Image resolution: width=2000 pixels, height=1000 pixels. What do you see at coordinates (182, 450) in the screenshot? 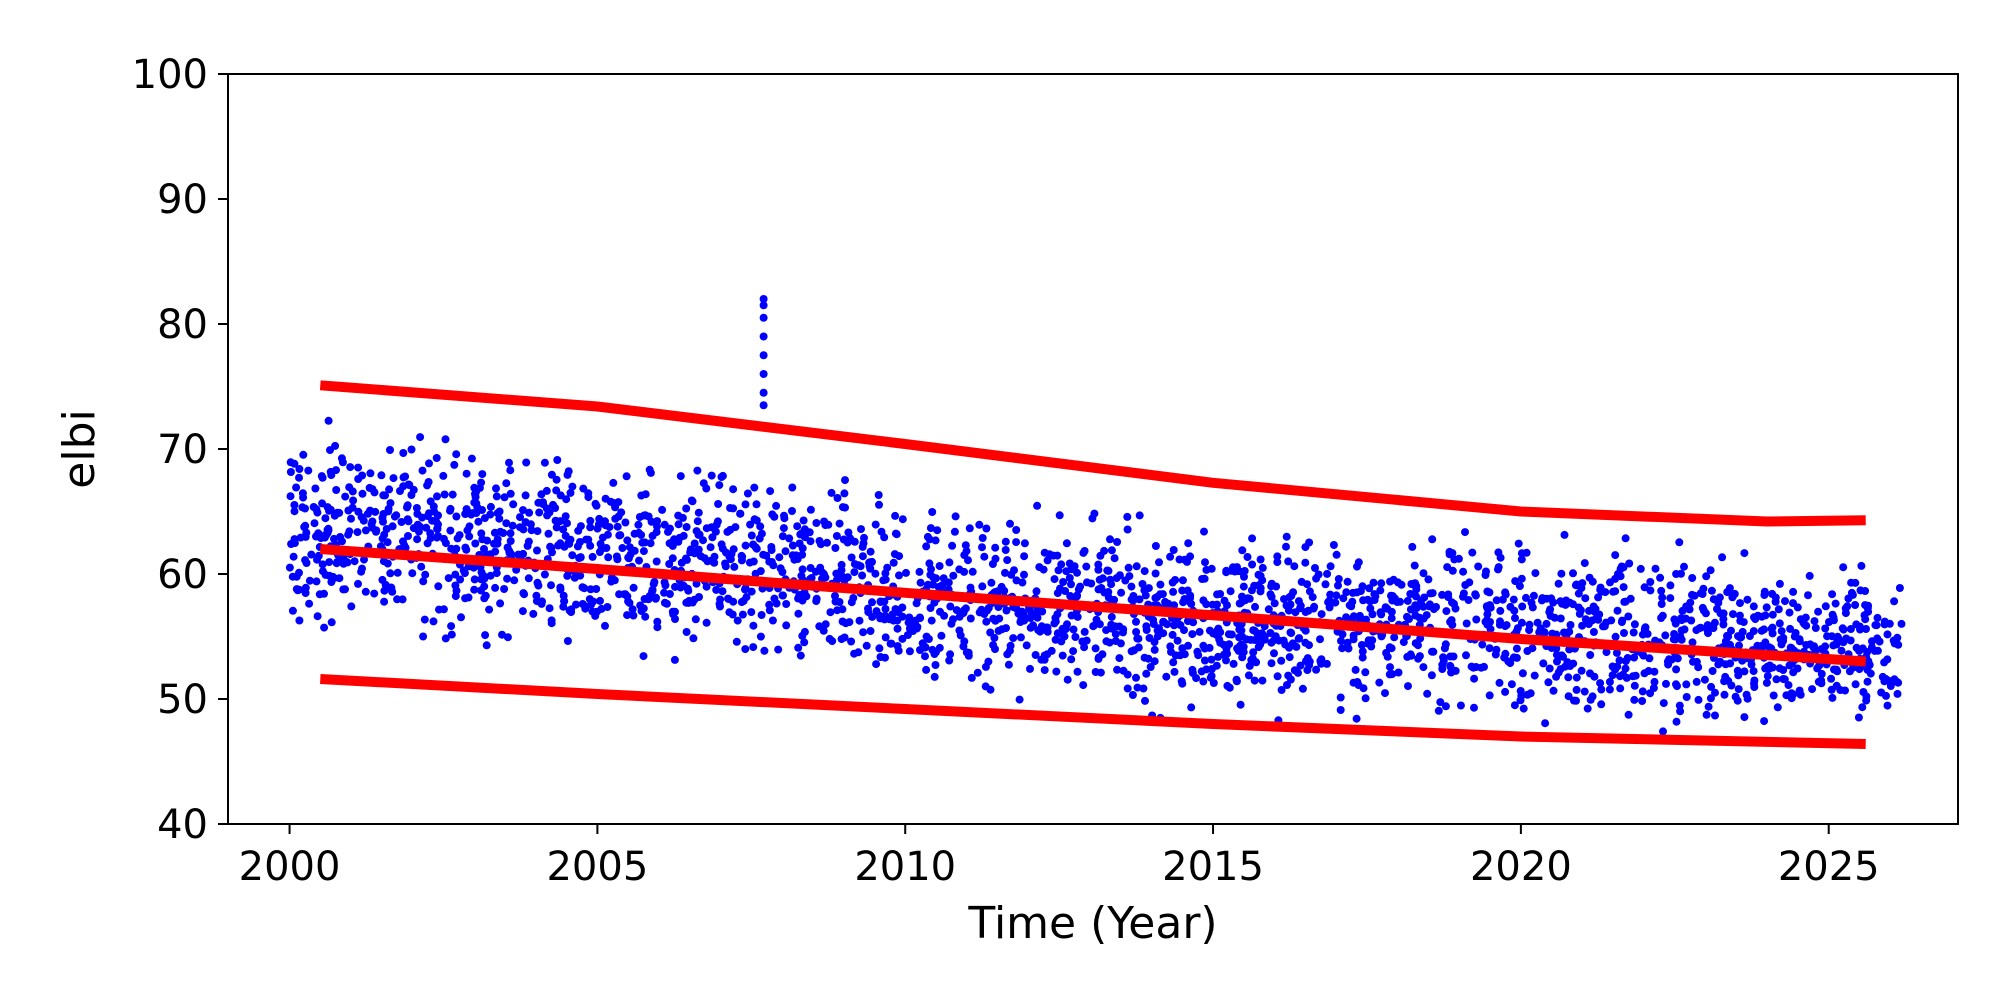
I see `y-tick-label: 70` at bounding box center [182, 450].